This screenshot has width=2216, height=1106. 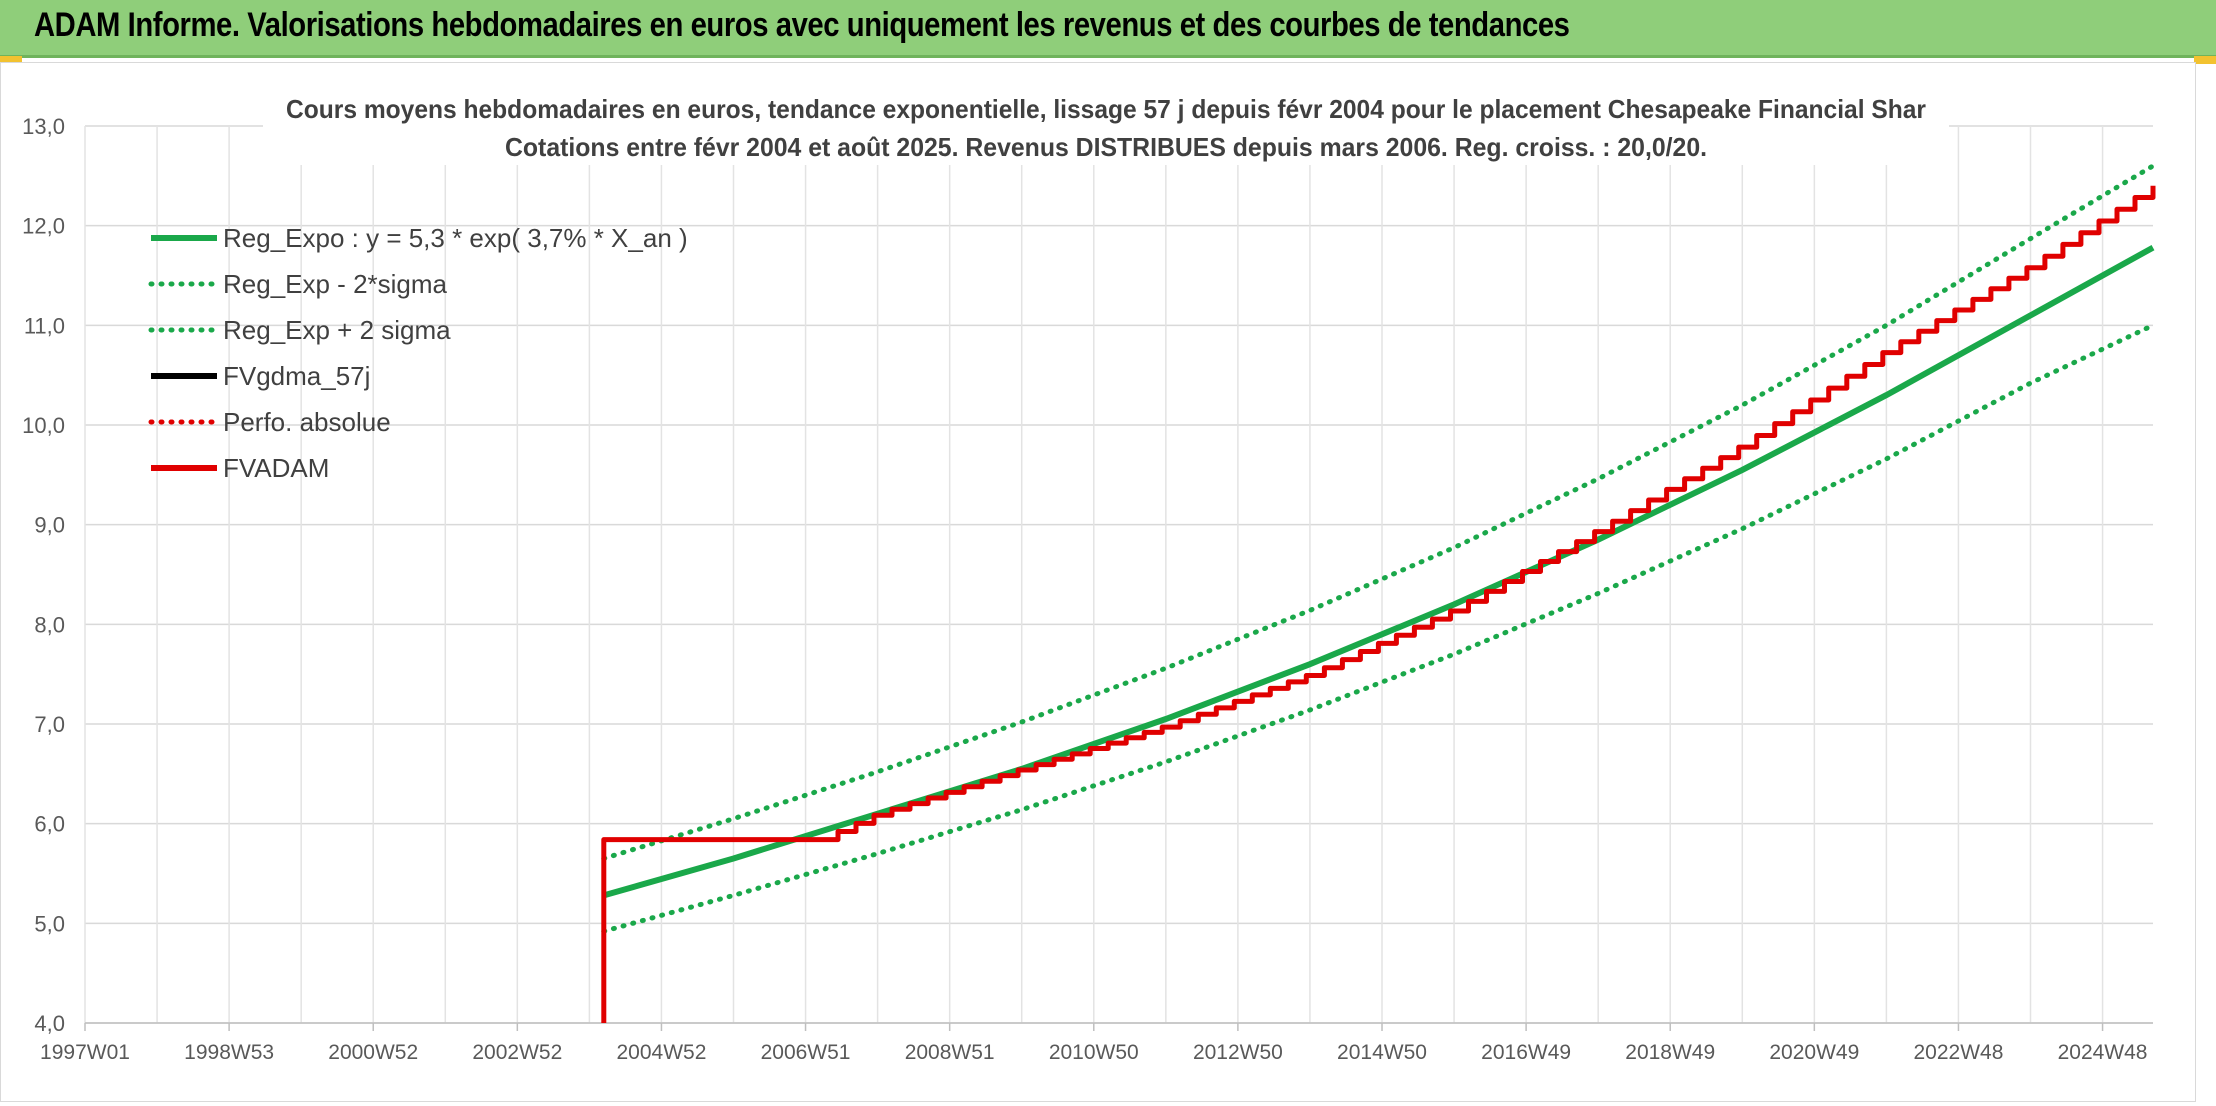 I want to click on x-tick-label: 2008W51, so click(x=950, y=1052).